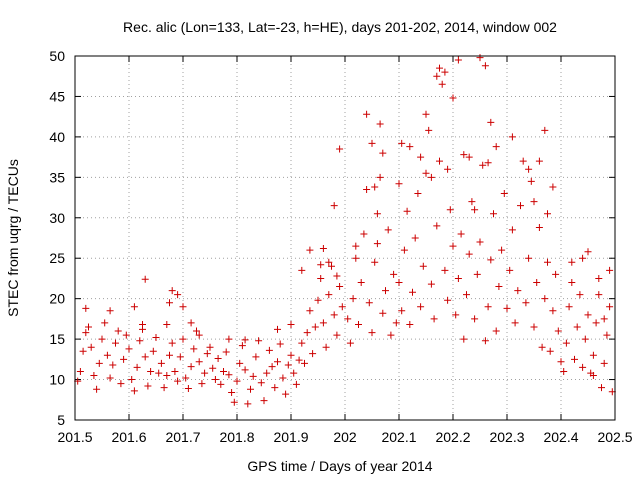 This screenshot has height=480, width=640. What do you see at coordinates (182, 437) in the screenshot?
I see `x-tick-label: 201.7` at bounding box center [182, 437].